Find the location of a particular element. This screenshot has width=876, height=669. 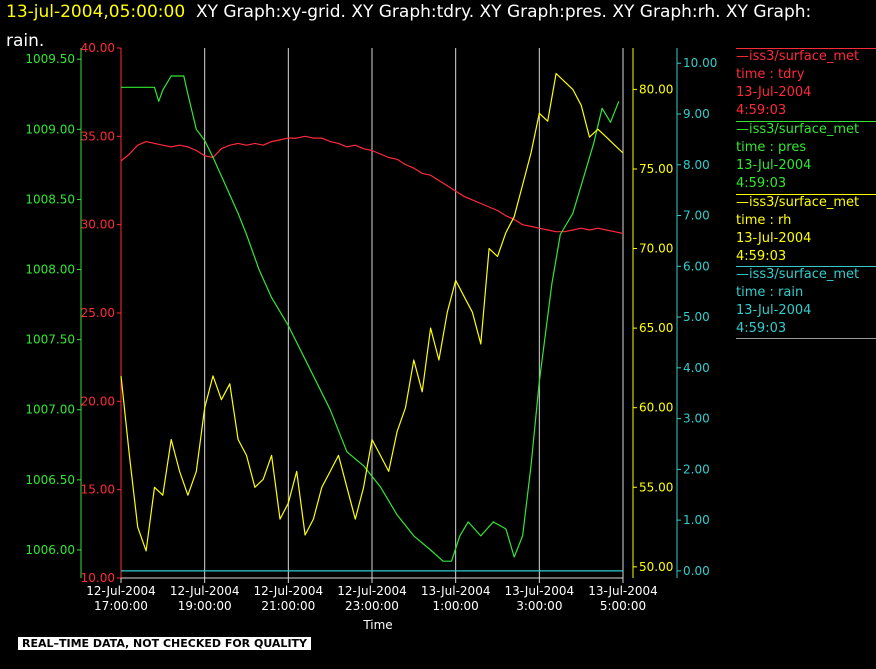

rain-tick-label: 3.00 is located at coordinates (696, 419).